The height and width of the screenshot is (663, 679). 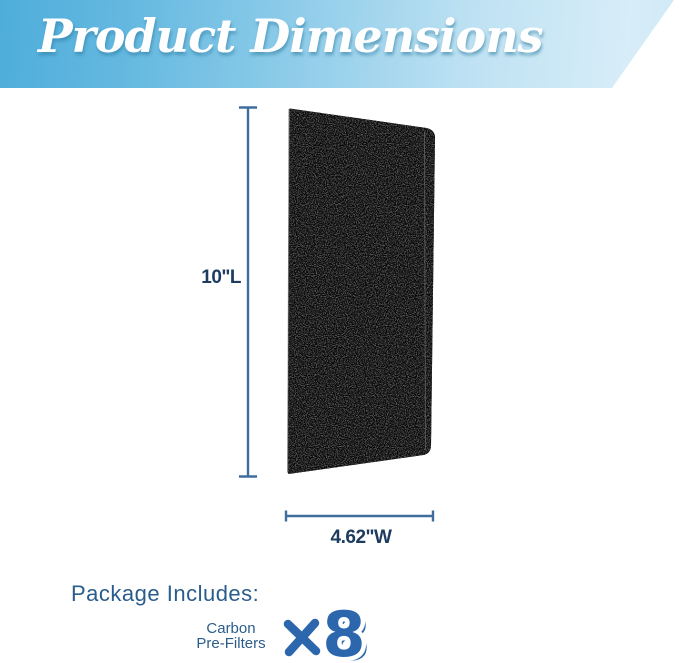 I want to click on quantity-shadow: 8, so click(x=348, y=632).